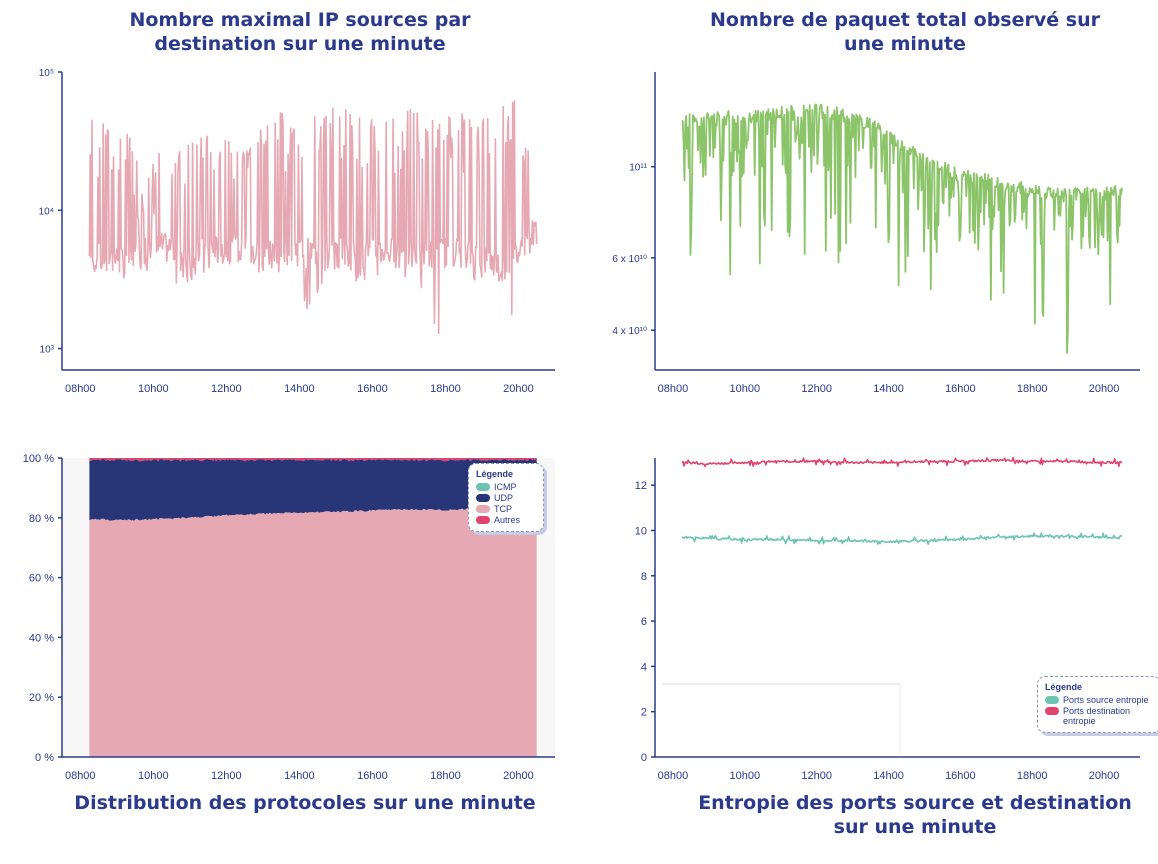 This screenshot has width=1158, height=864. Describe the element at coordinates (46, 73) in the screenshot. I see `y-tick-label: 10⁵` at that location.